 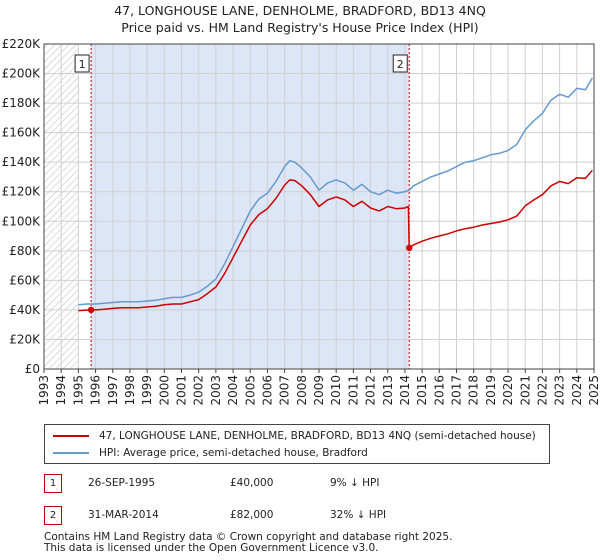 I want to click on x-tick-label: 1994, so click(x=61, y=390).